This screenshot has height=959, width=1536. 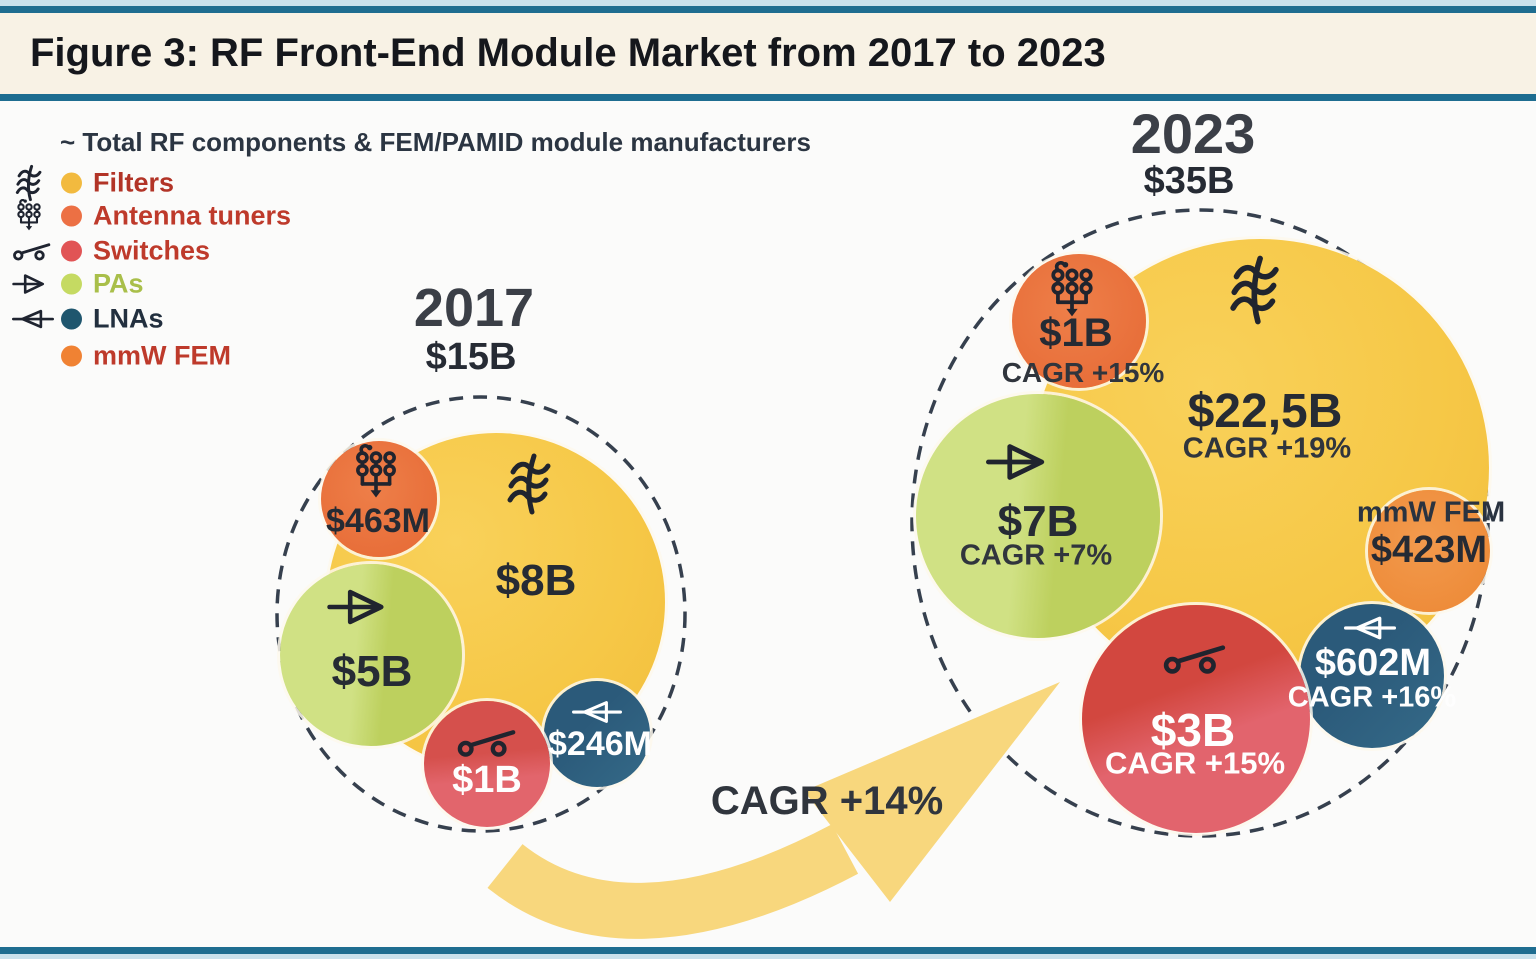 What do you see at coordinates (1193, 133) in the screenshot?
I see `group-year-2023: 2023` at bounding box center [1193, 133].